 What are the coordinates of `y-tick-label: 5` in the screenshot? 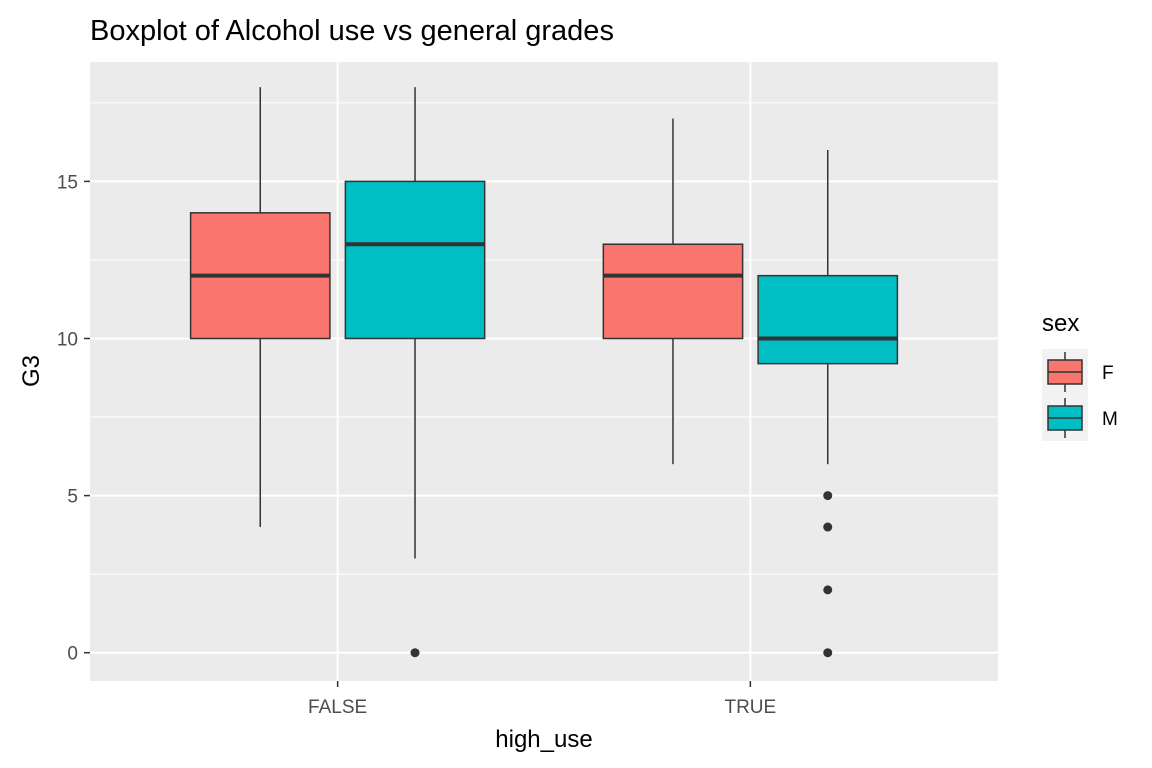 It's located at (72, 497).